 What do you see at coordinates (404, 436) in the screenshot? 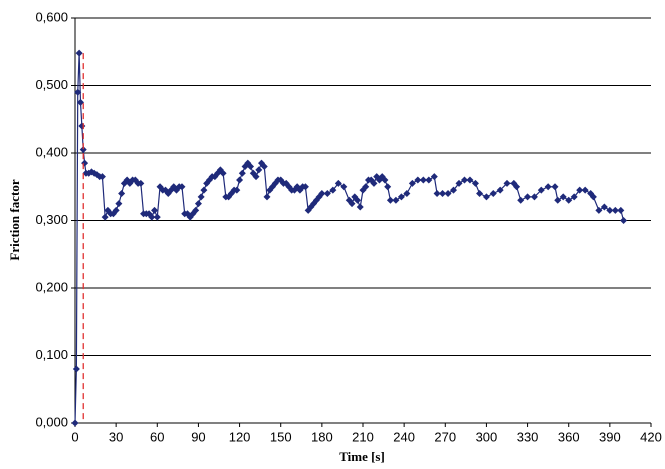
I see `x-tick-label: 240` at bounding box center [404, 436].